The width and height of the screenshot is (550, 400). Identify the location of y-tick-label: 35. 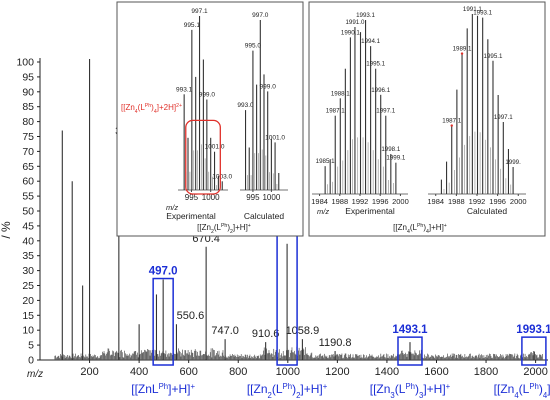
(28, 256).